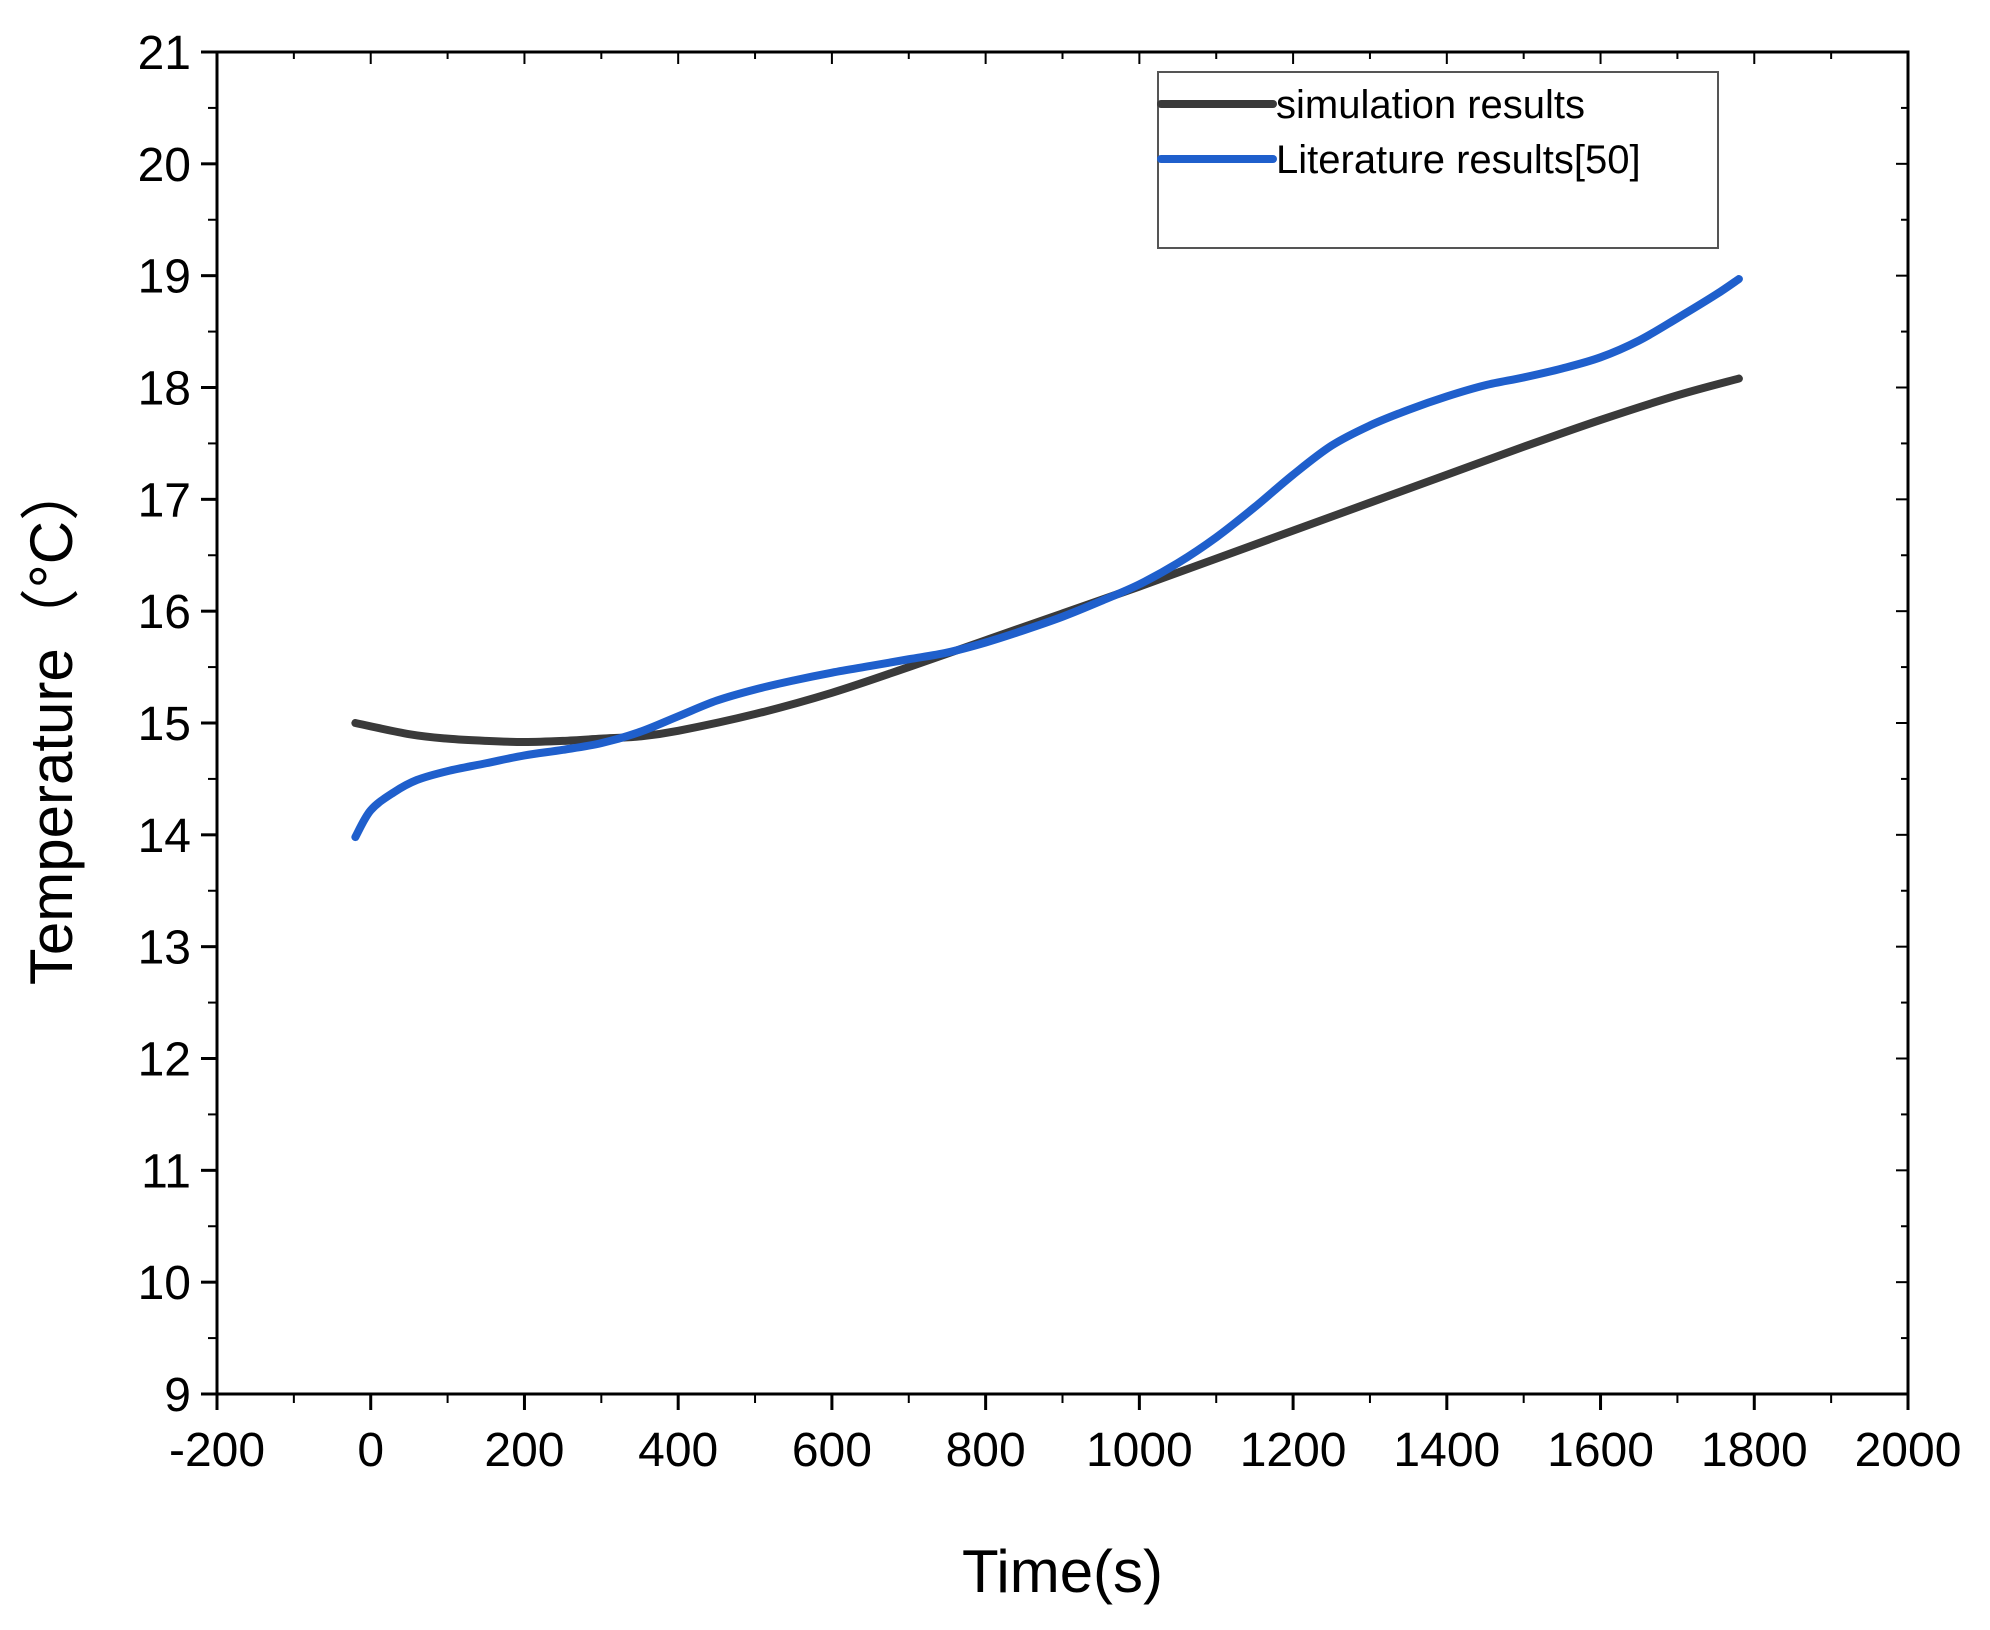 Image resolution: width=1990 pixels, height=1630 pixels. I want to click on legend-label: Literature results[50], so click(1458, 160).